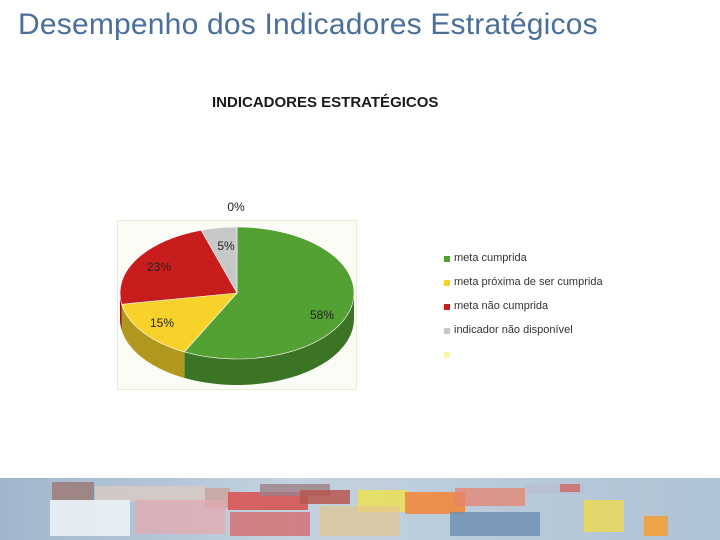 The width and height of the screenshot is (720, 540). Describe the element at coordinates (528, 282) in the screenshot. I see `legend-label: meta próxima de ser cumprida` at that location.